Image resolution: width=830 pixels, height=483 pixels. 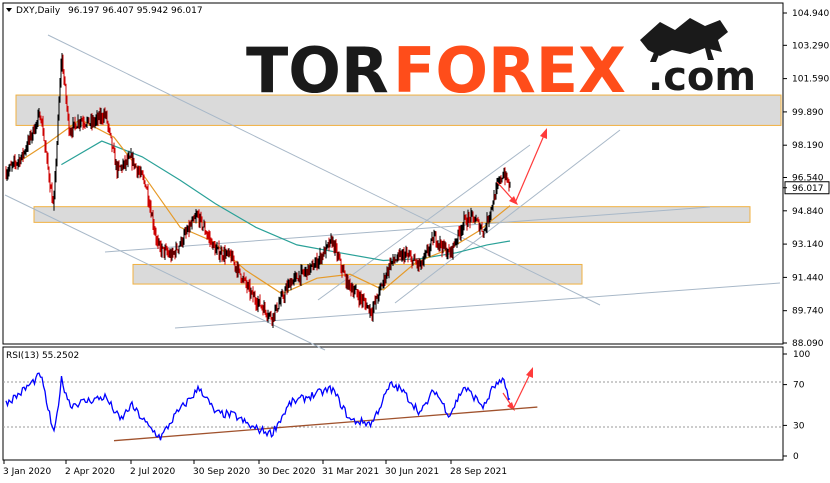 I want to click on date-tick-label: 30 Dec 2020, so click(x=287, y=472).